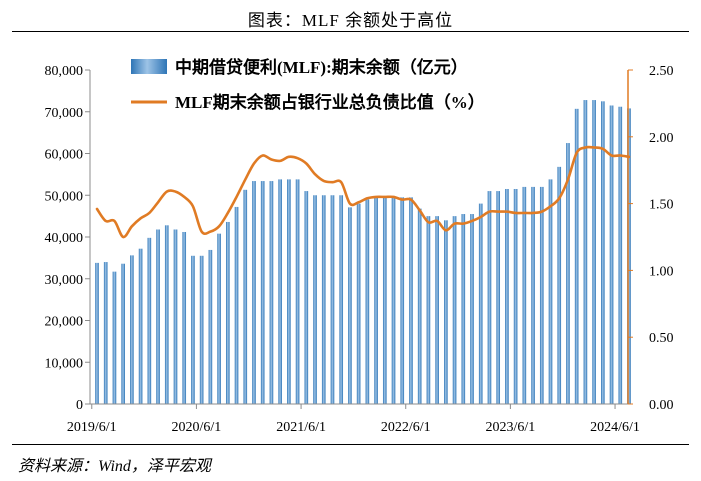 The image size is (701, 481). I want to click on legend-line-label: MLF期末余额占银行业总负债比值（%）, so click(330, 102).